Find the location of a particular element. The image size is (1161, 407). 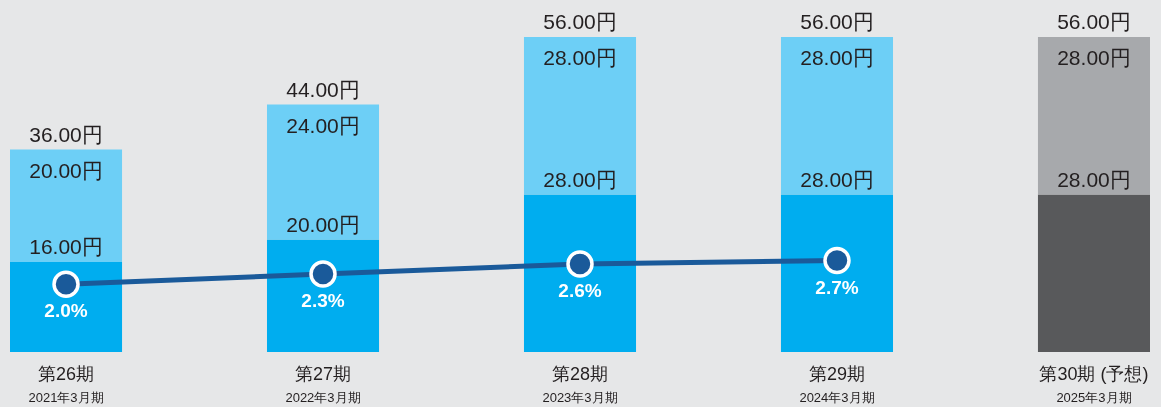

x-tick-label: 第26期 2021年3月期 is located at coordinates (66, 384).